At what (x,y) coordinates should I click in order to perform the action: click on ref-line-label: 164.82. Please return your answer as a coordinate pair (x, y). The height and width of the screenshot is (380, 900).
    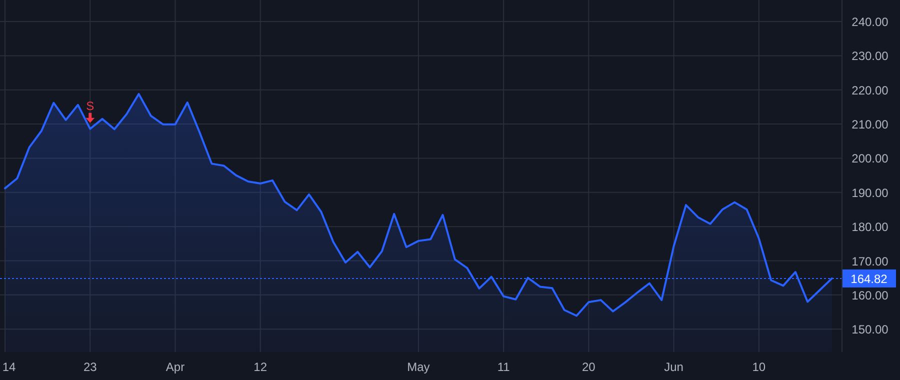
    Looking at the image, I should click on (869, 279).